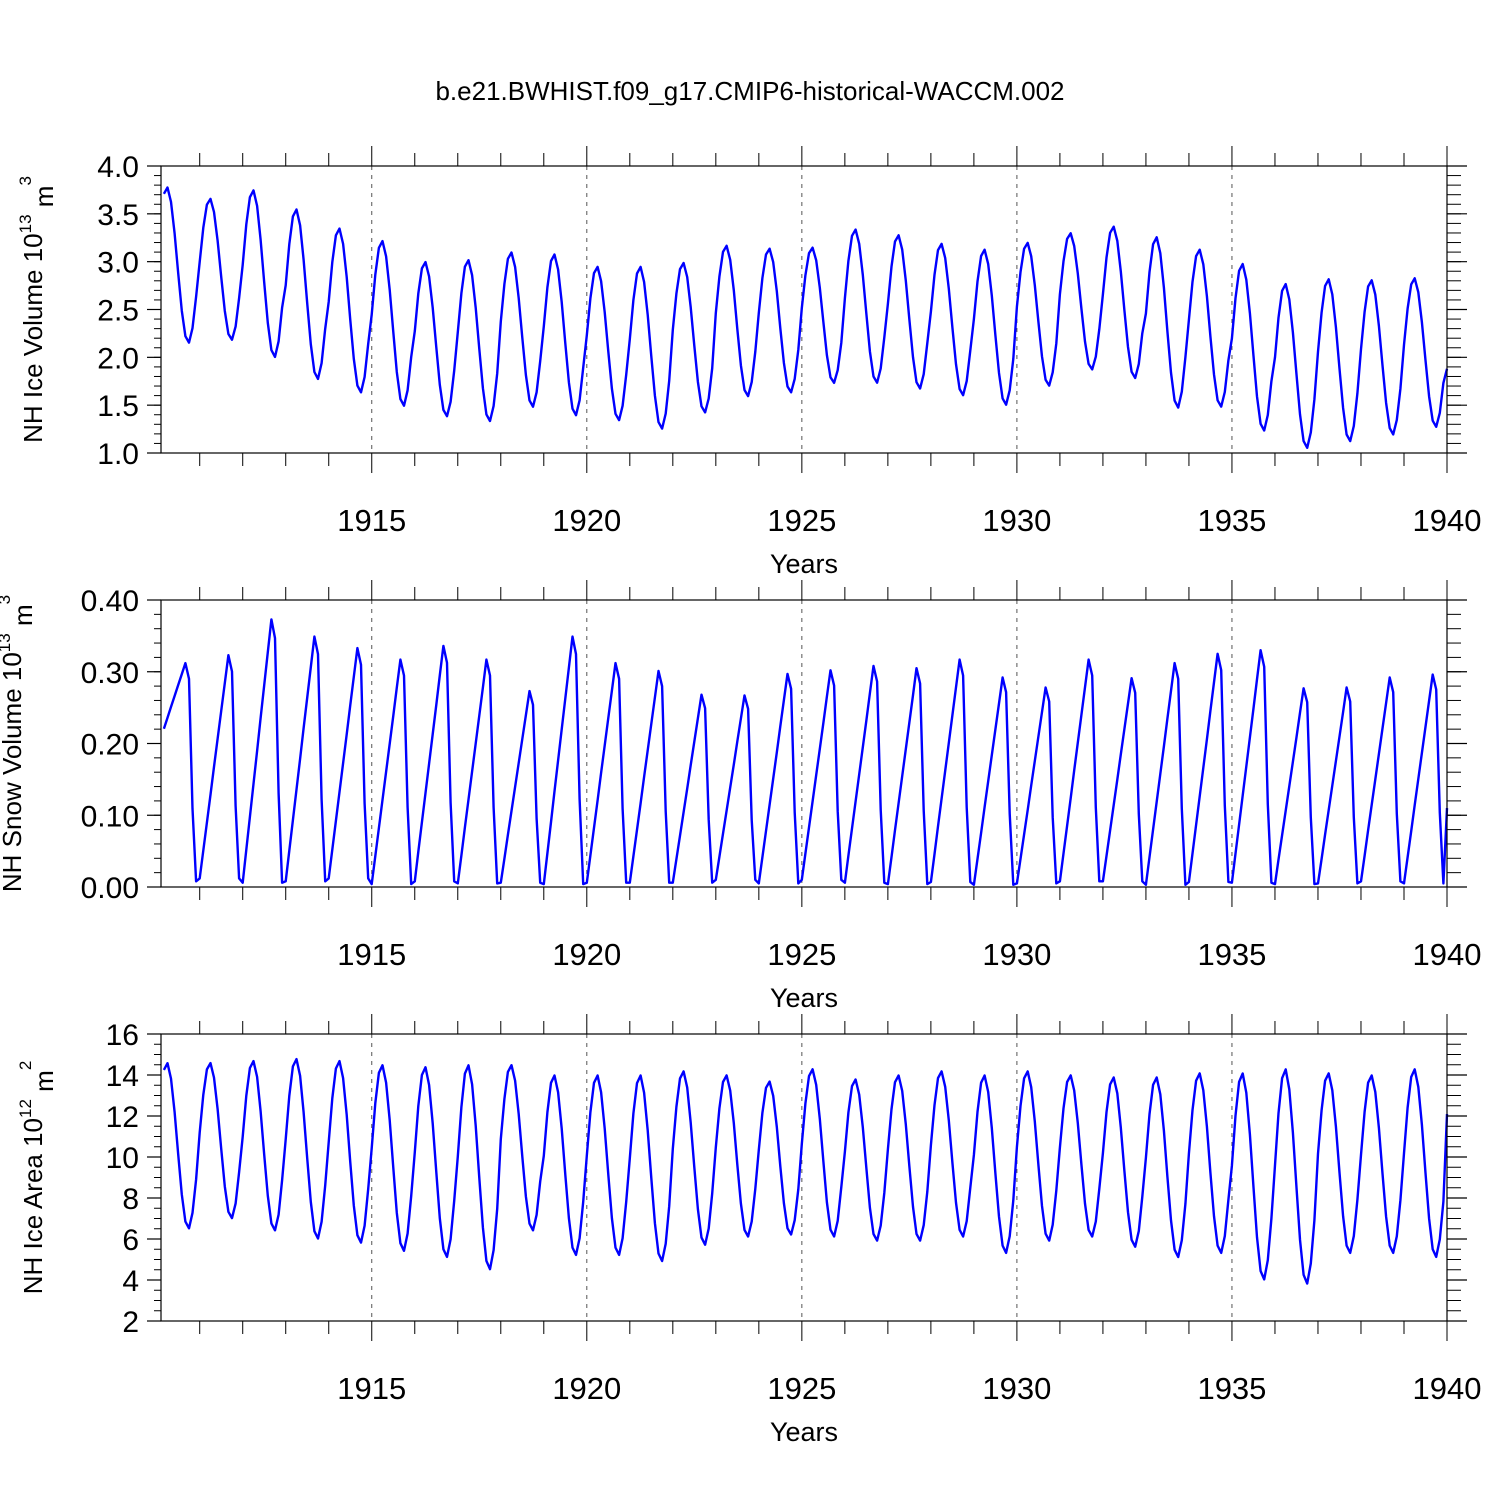  I want to click on y-tick-label: 1.0, so click(118, 454).